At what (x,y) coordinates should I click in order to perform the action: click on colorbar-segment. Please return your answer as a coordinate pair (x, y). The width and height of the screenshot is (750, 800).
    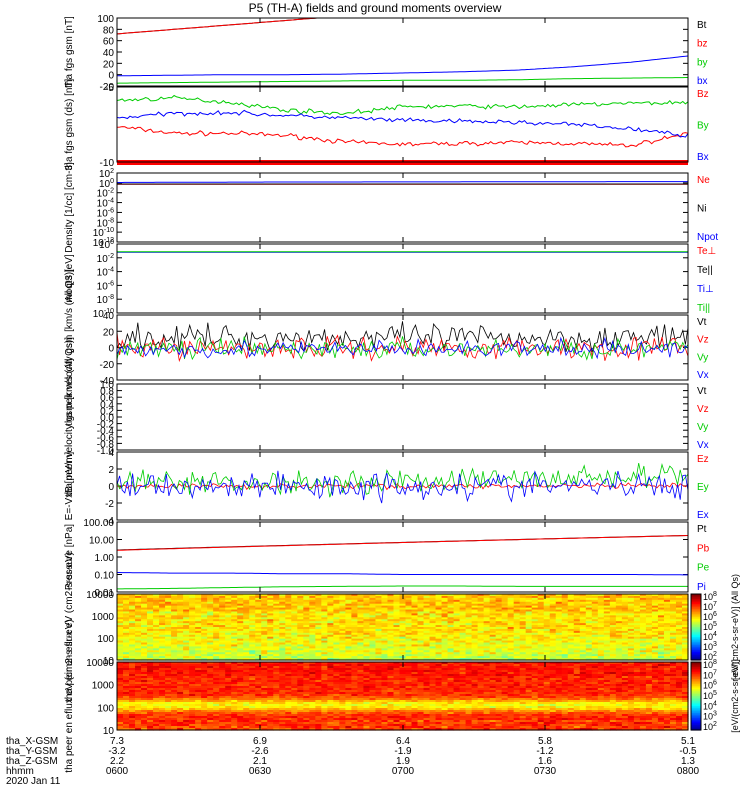
    Looking at the image, I should click on (696, 657).